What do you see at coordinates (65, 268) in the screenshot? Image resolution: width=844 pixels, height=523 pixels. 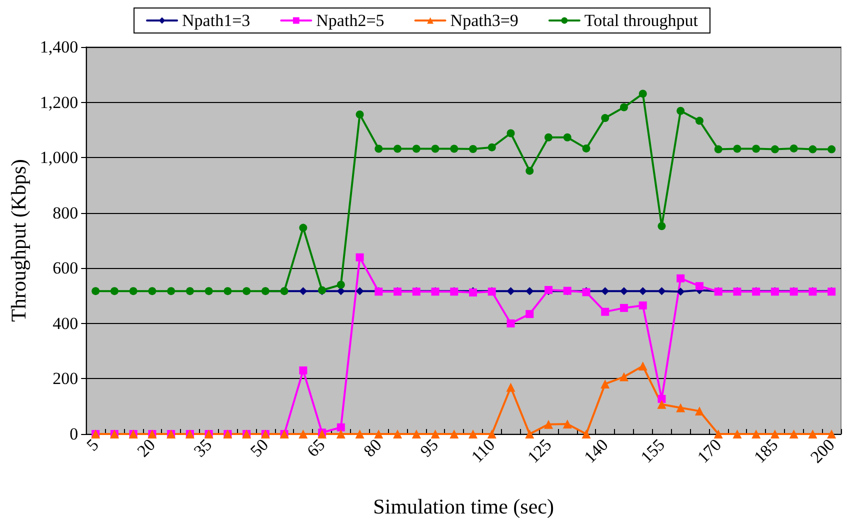 I see `y-tick-label: 600` at bounding box center [65, 268].